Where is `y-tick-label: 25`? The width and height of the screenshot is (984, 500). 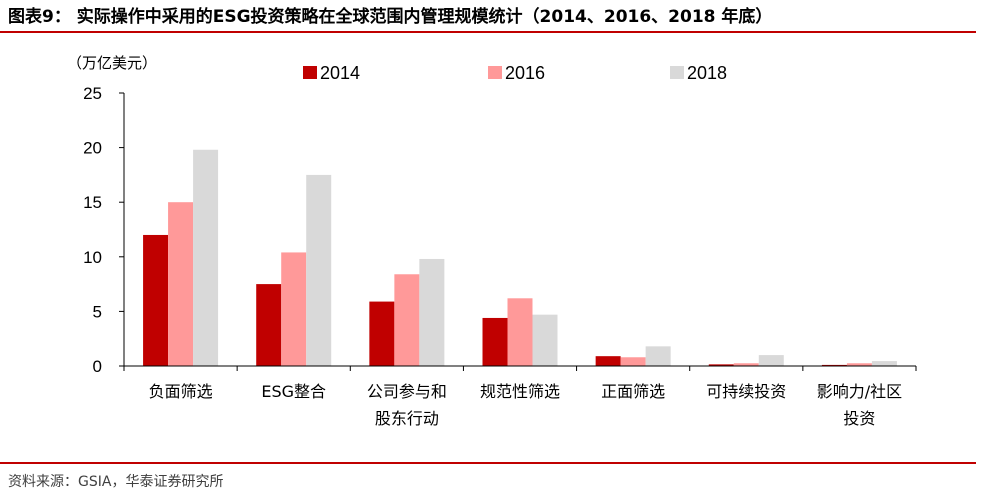 y-tick-label: 25 is located at coordinates (92, 93).